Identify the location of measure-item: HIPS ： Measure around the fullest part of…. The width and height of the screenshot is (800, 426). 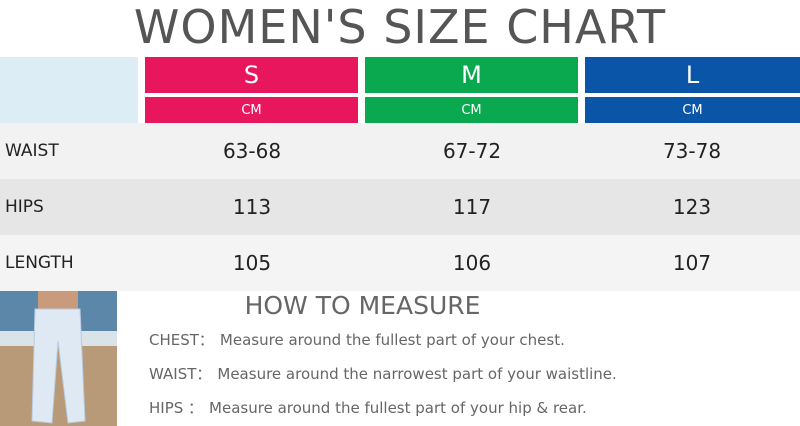
(371, 407).